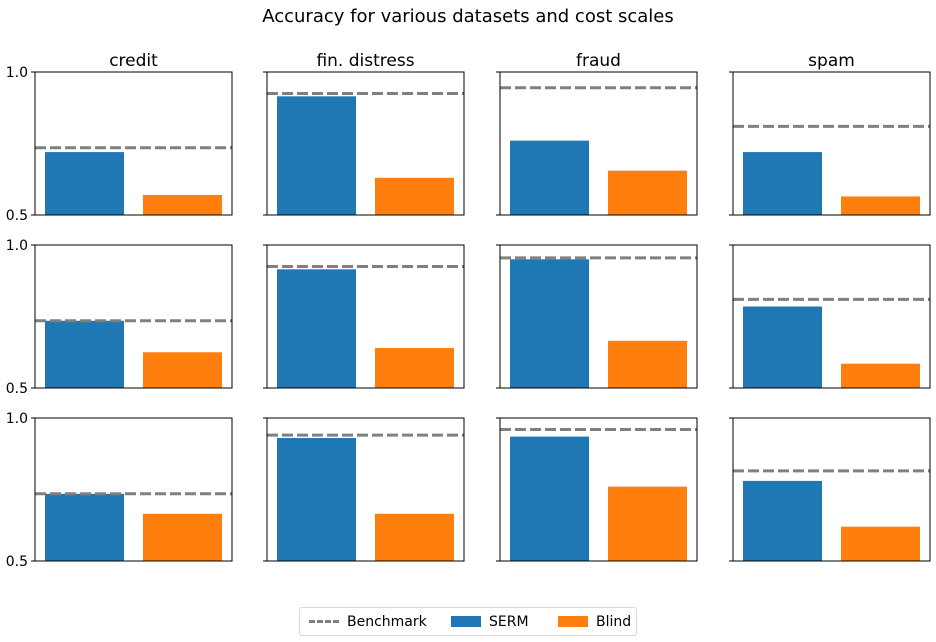  What do you see at coordinates (598, 61) in the screenshot?
I see `subplot-title: fraud` at bounding box center [598, 61].